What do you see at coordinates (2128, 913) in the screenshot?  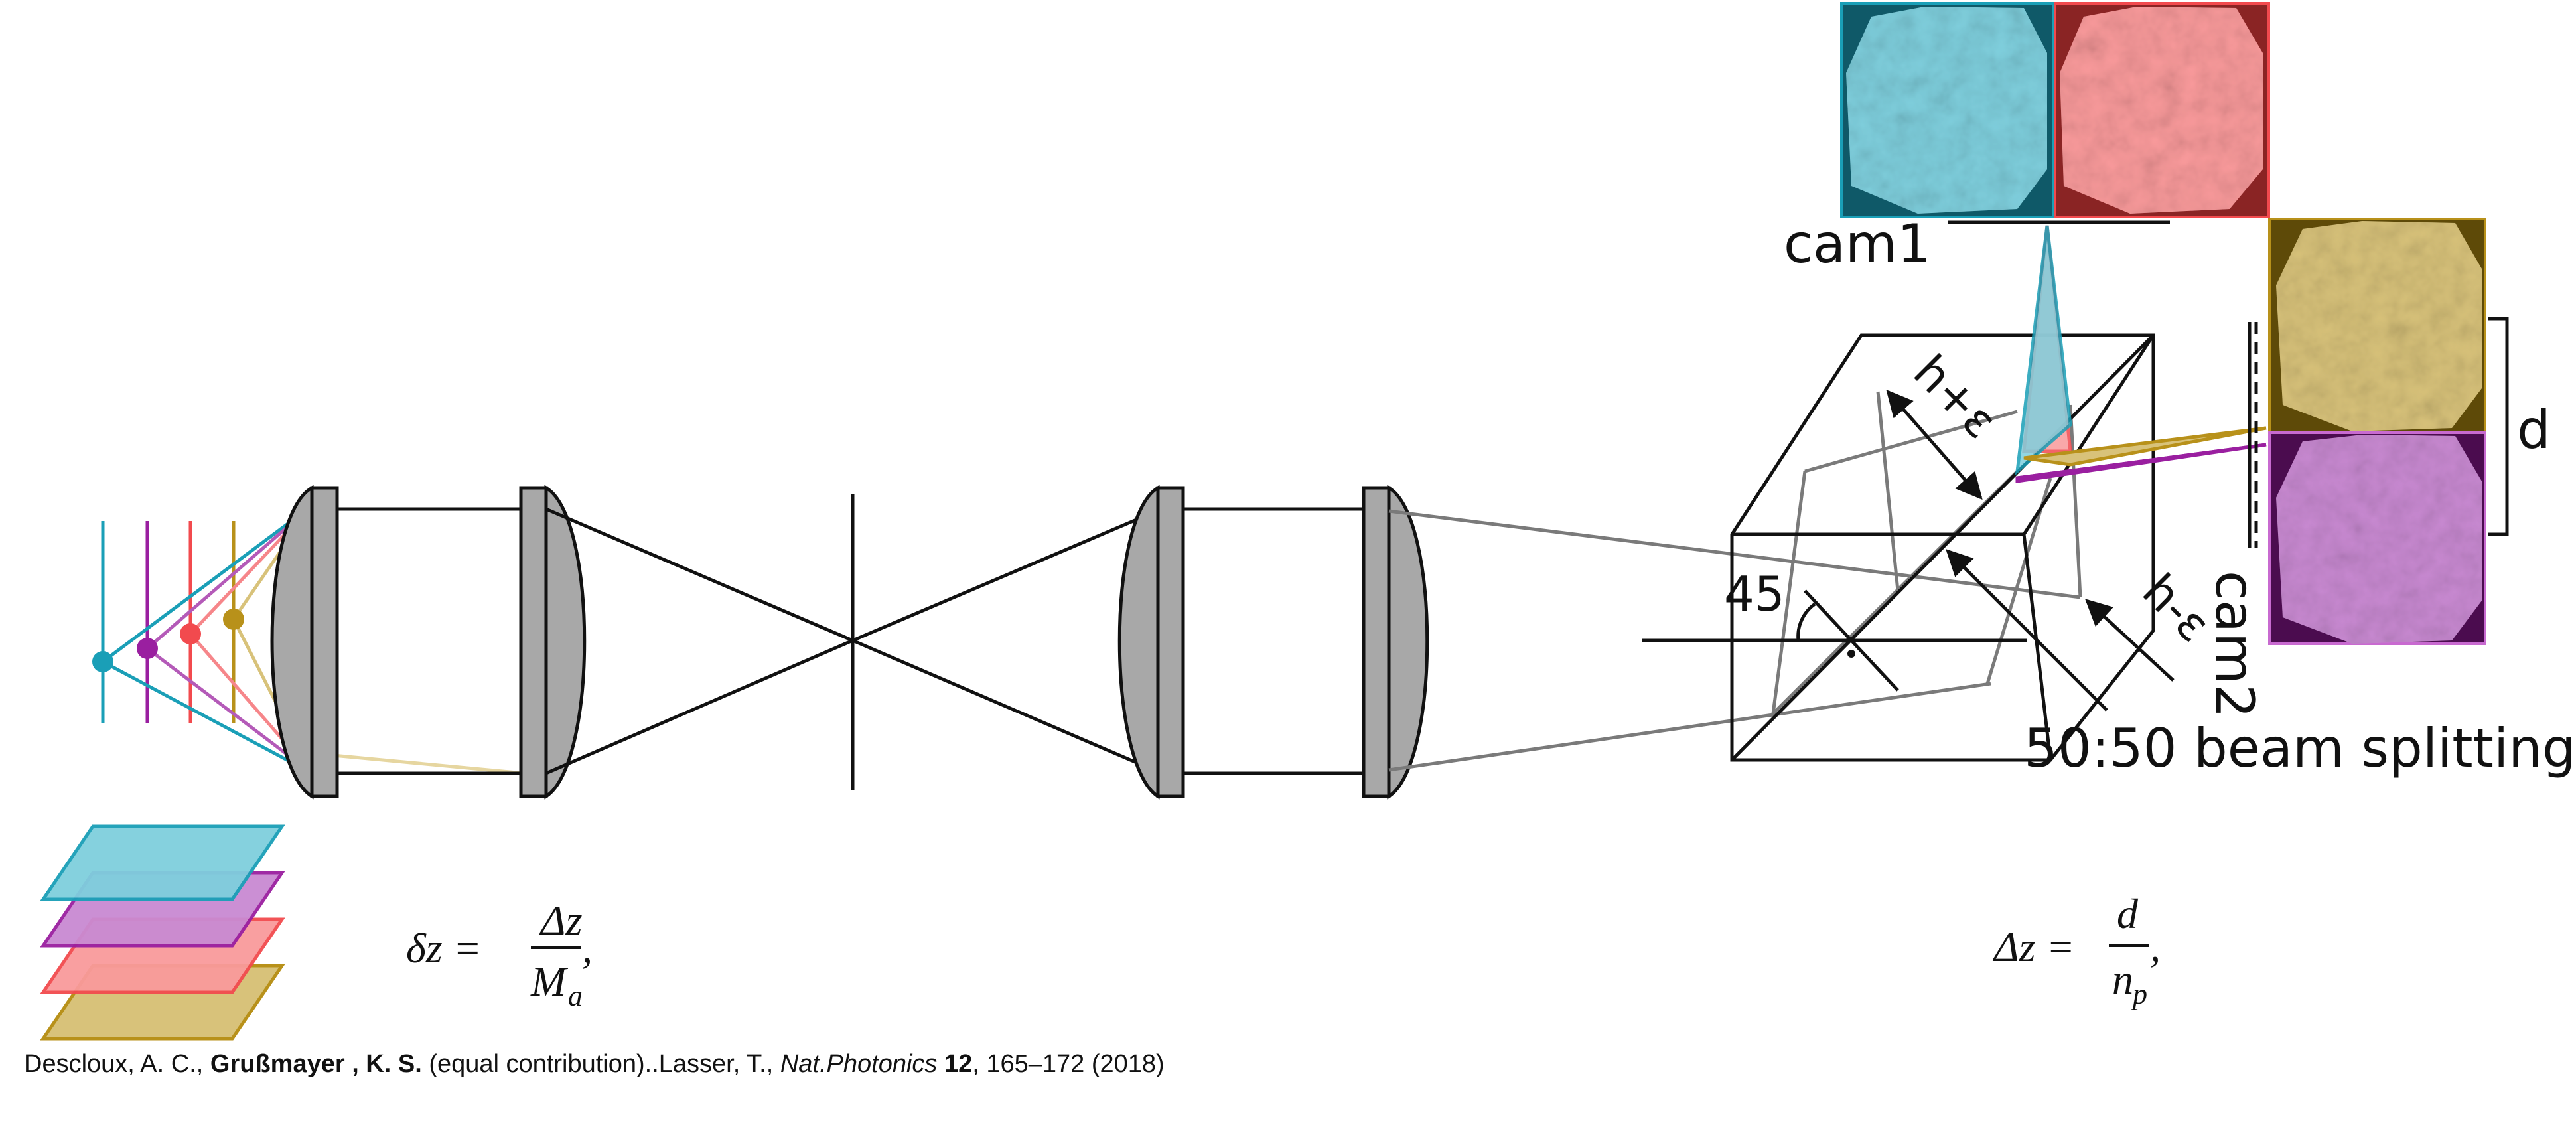 I see `equation-right-numerator: d` at bounding box center [2128, 913].